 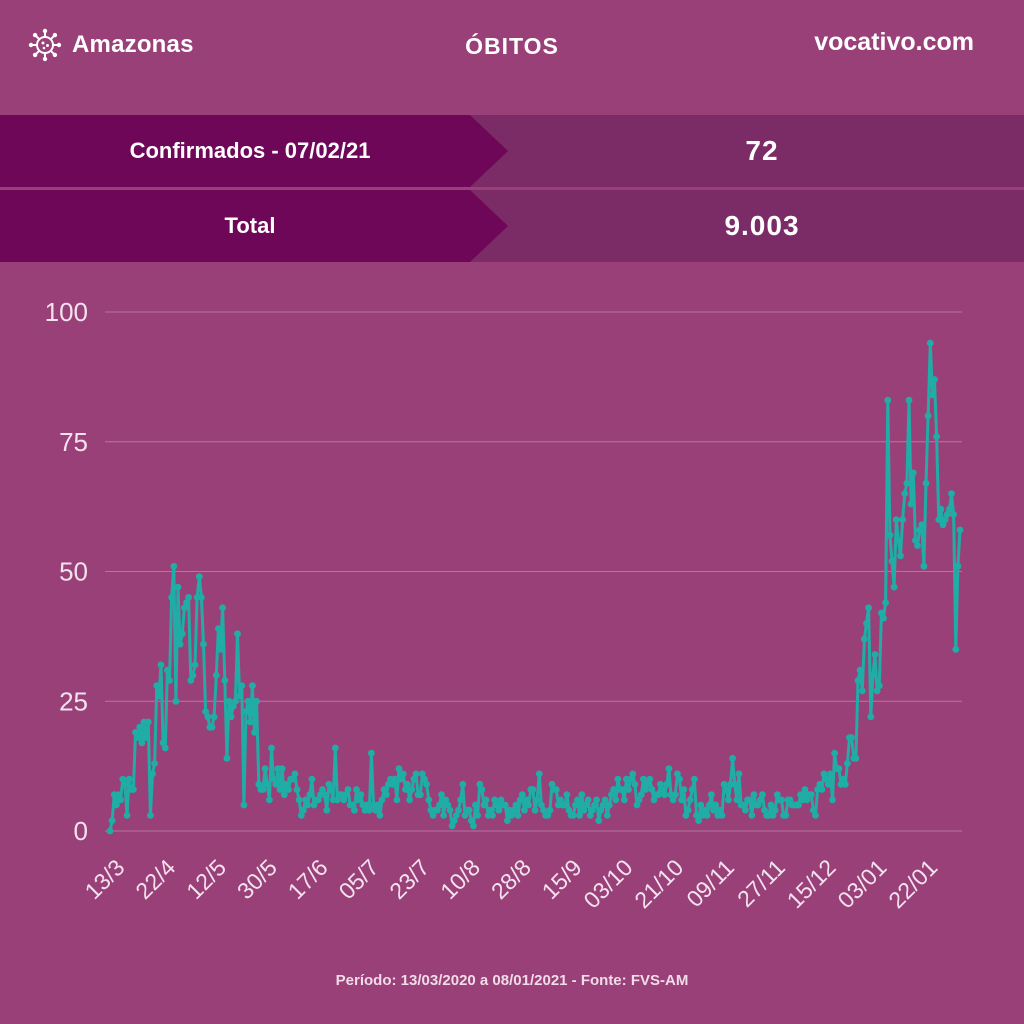 What do you see at coordinates (66, 312) in the screenshot?
I see `y-tick-label: 100` at bounding box center [66, 312].